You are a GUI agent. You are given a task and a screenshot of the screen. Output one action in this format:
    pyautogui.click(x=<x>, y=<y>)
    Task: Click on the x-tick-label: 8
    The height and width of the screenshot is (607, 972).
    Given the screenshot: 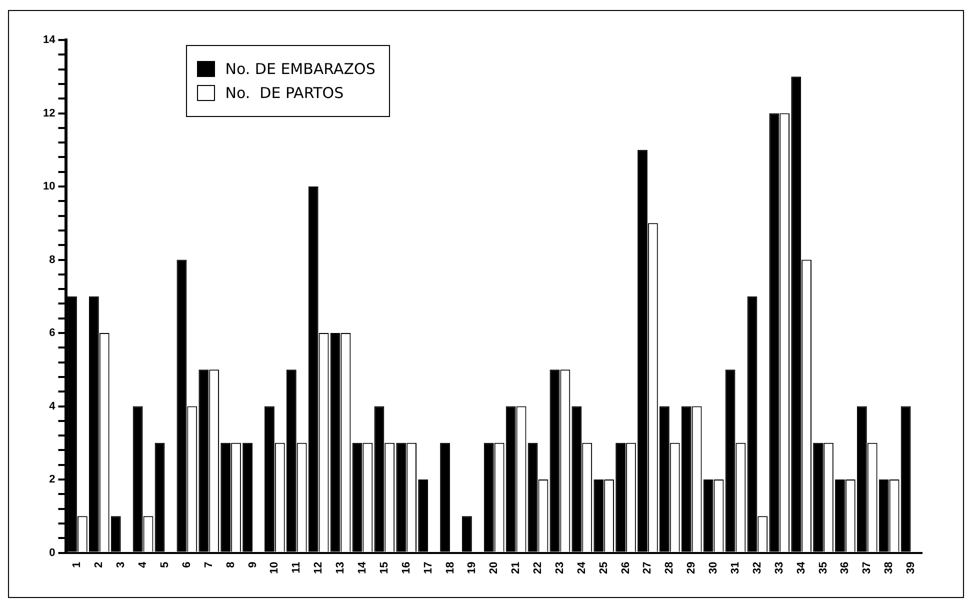 What is the action you would take?
    pyautogui.click(x=230, y=565)
    